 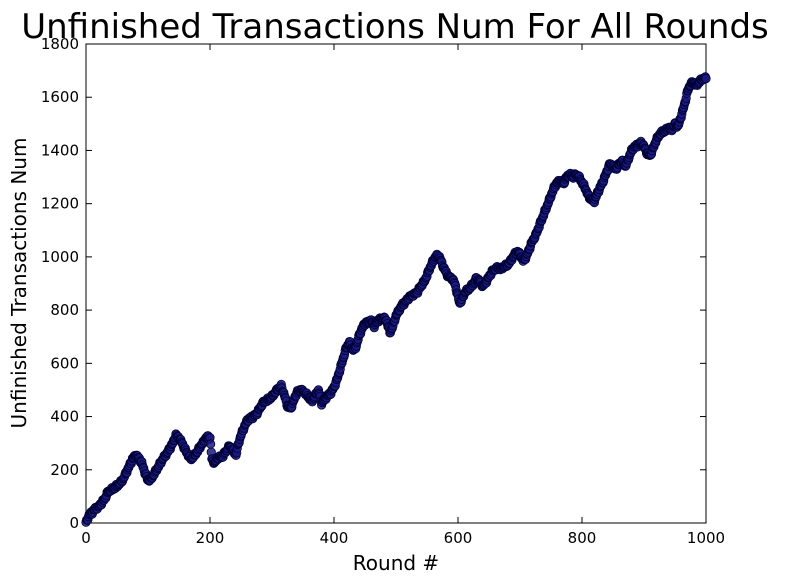 What do you see at coordinates (64, 417) in the screenshot?
I see `y-tick-label: 400` at bounding box center [64, 417].